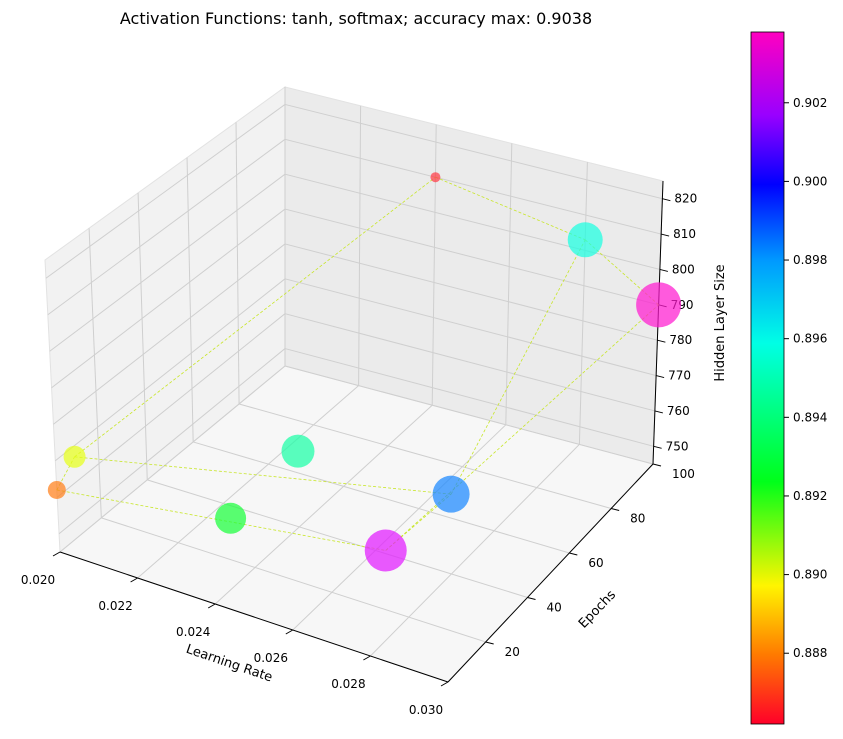 The height and width of the screenshot is (739, 843). Describe the element at coordinates (512, 652) in the screenshot. I see `y-tick-label: 20` at that location.